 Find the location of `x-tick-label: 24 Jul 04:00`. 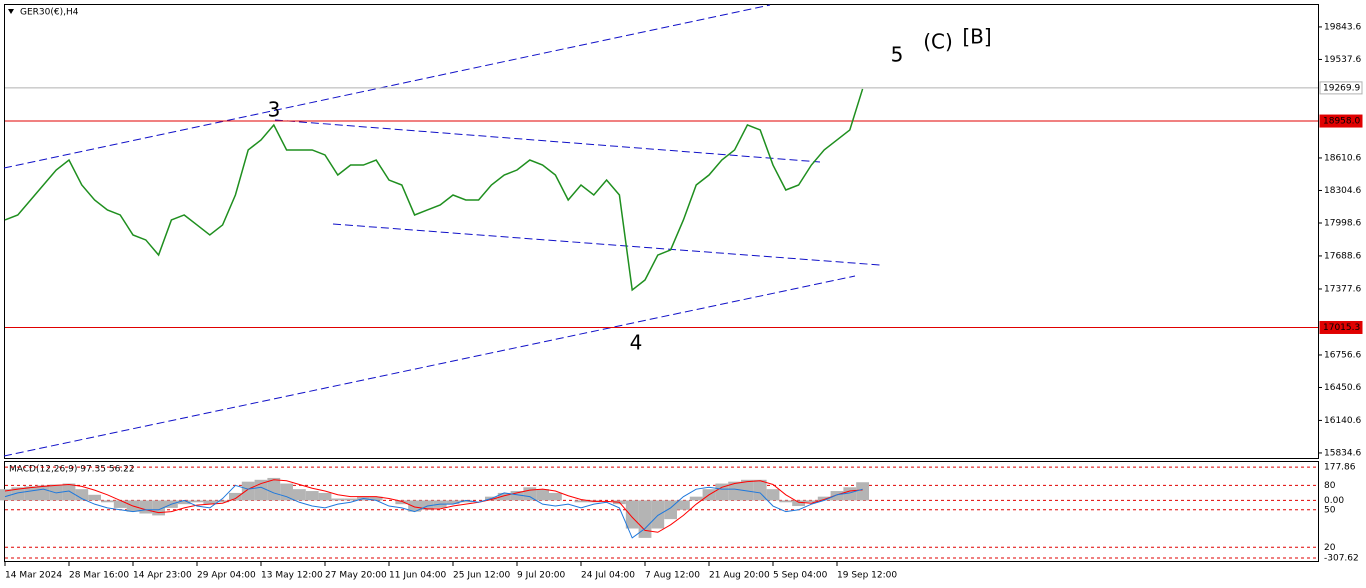

x-tick-label: 24 Jul 04:00 is located at coordinates (608, 576).